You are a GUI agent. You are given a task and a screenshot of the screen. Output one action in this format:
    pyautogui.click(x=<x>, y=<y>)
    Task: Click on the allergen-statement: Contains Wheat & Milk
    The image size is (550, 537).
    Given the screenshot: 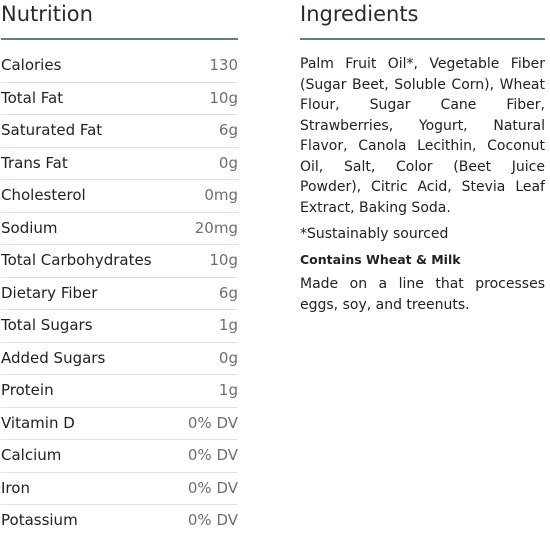 What is the action you would take?
    pyautogui.click(x=380, y=259)
    